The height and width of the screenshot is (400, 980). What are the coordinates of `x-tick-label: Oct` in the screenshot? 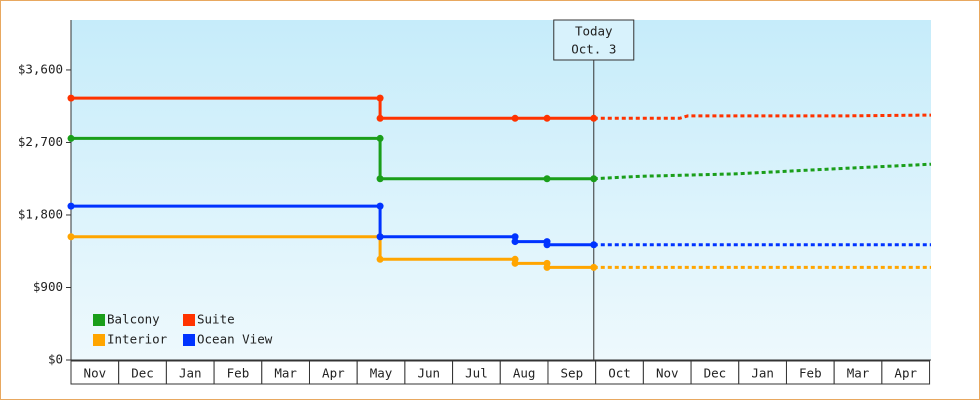 It's located at (619, 373).